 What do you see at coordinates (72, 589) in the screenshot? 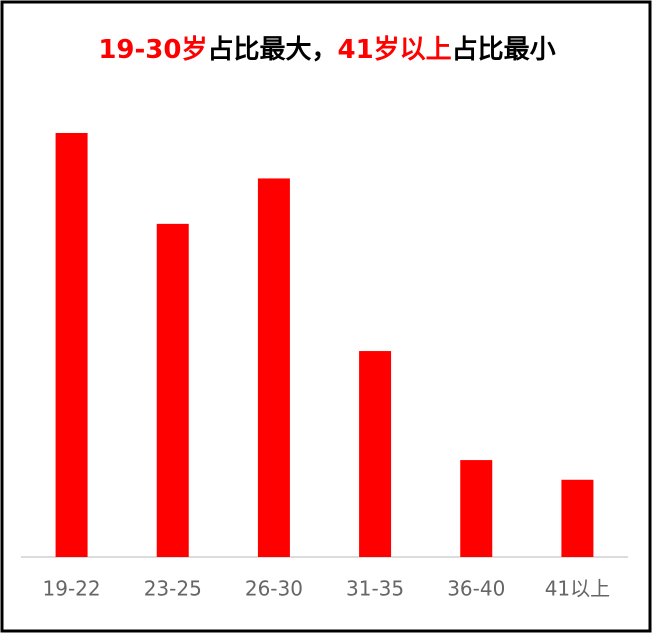
I see `x-tick-label: 19-22` at bounding box center [72, 589].